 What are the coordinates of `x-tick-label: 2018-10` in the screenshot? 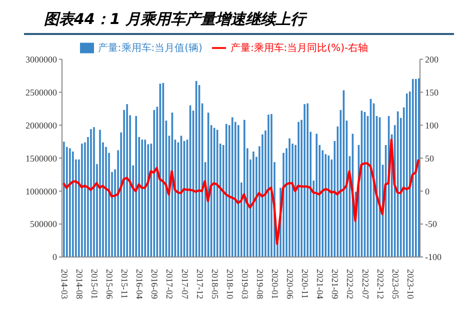 It's located at (229, 284).